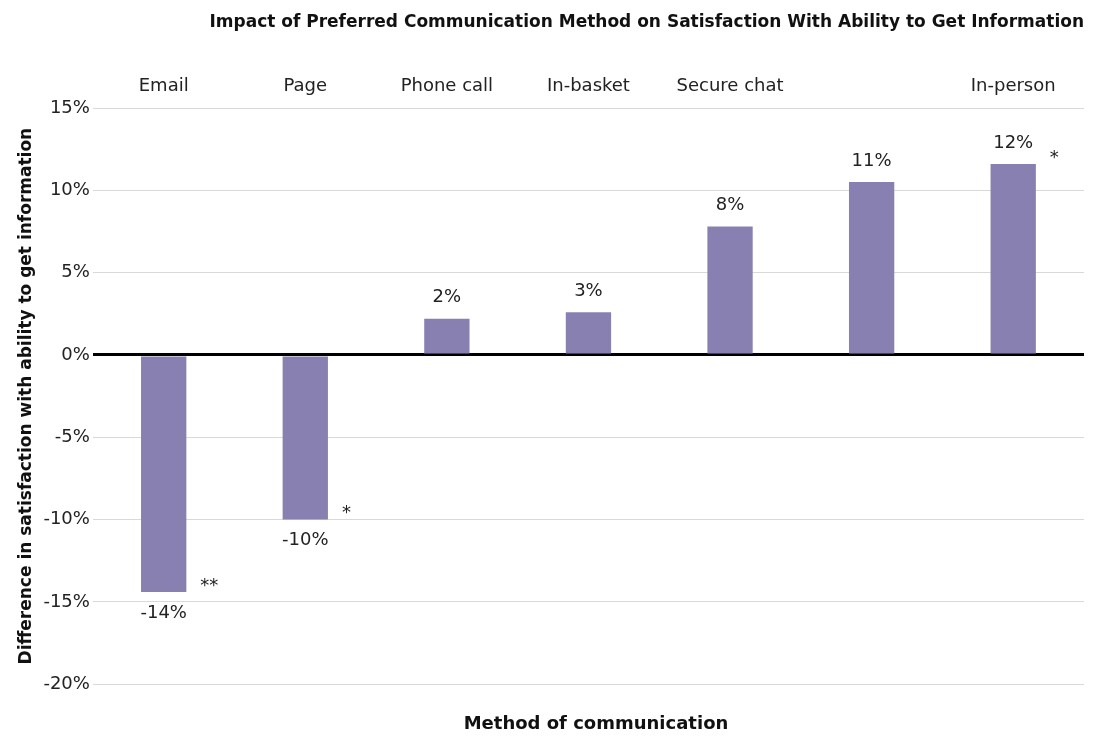 Image resolution: width=1102 pixels, height=749 pixels. Describe the element at coordinates (209, 584) in the screenshot. I see `annotation: **` at that location.